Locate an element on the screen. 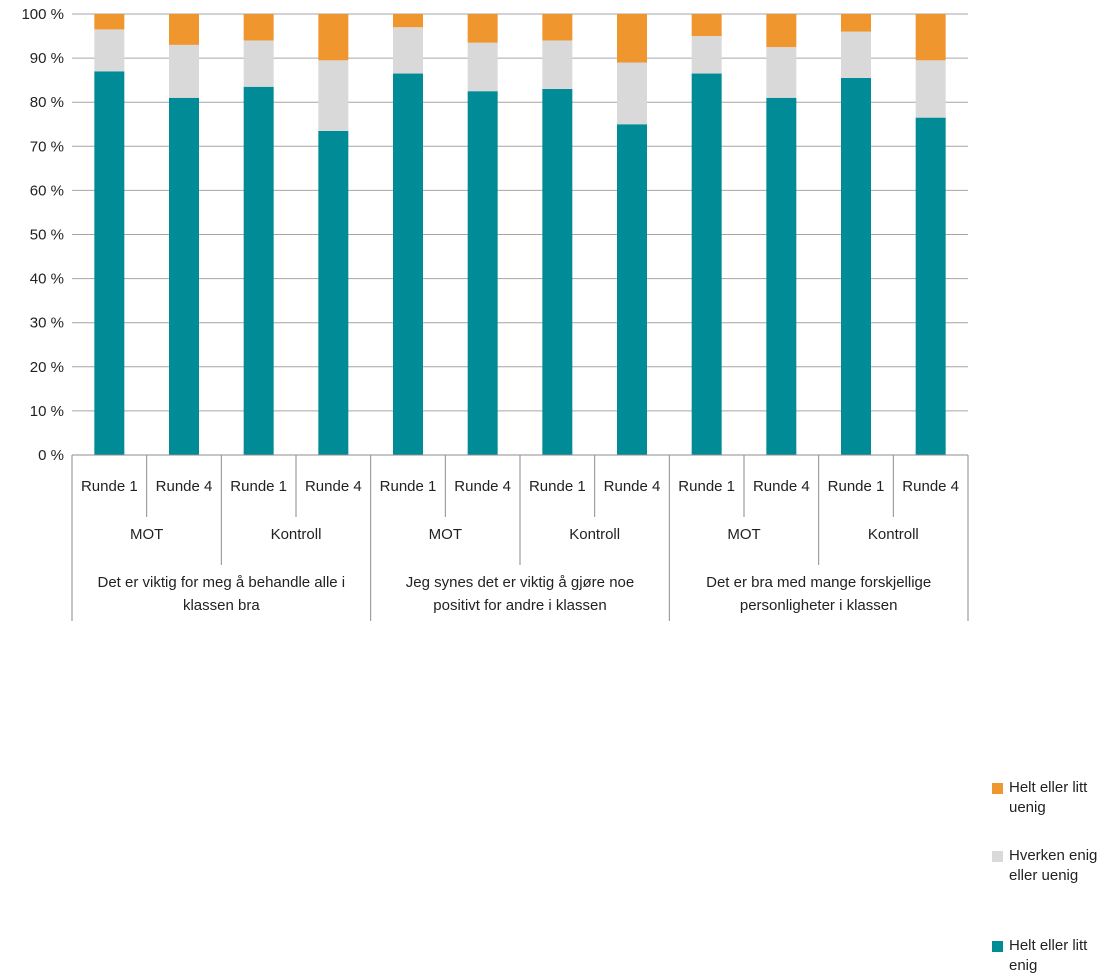 This screenshot has width=1112, height=976. legend-label-hverken-line1: Hverken enig is located at coordinates (1053, 855).